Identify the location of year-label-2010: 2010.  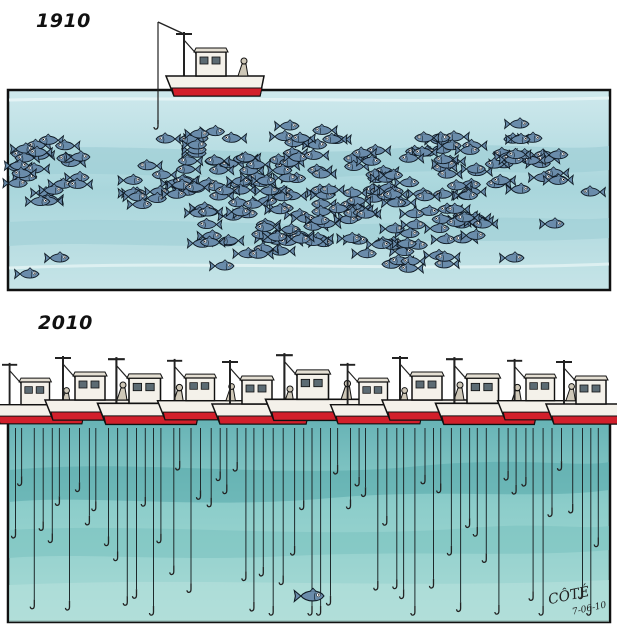
(65, 323).